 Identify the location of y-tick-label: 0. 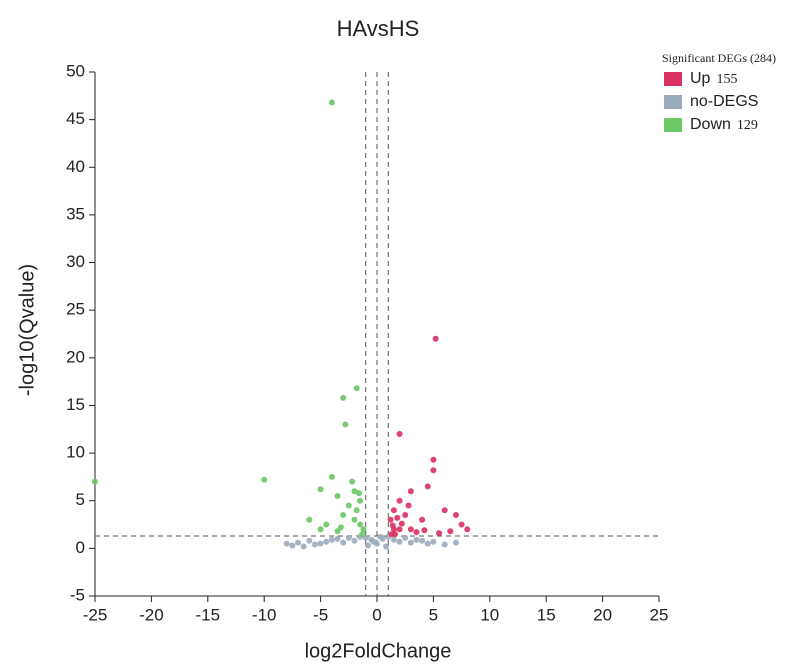
(80, 547).